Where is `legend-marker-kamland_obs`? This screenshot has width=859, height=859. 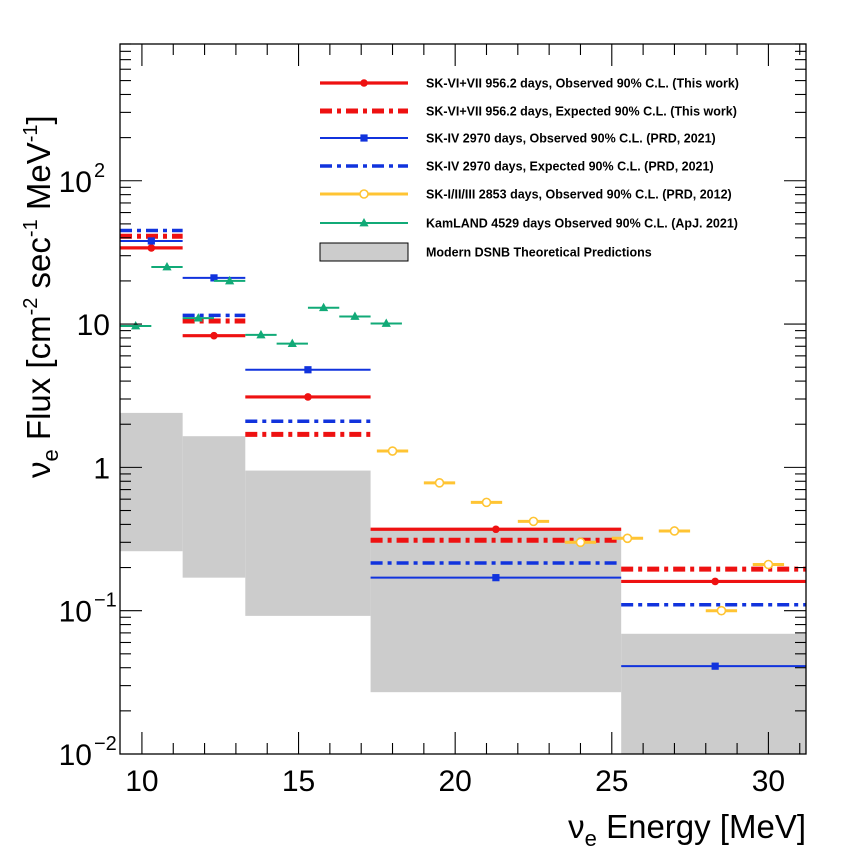 legend-marker-kamland_obs is located at coordinates (364, 222).